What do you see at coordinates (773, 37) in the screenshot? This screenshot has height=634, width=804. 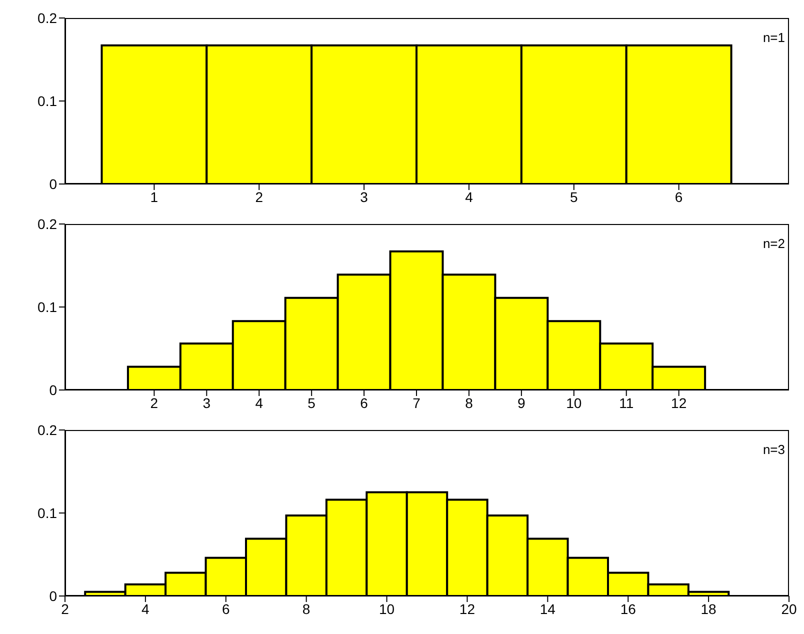 I see `annotation: n=1` at bounding box center [773, 37].